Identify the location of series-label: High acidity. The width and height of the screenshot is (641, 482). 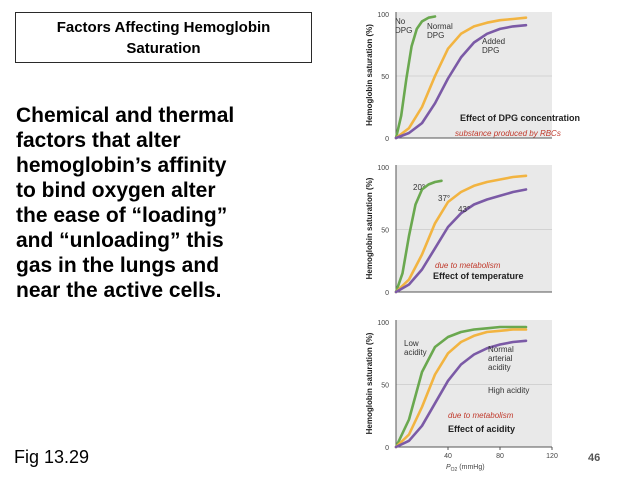
(508, 390).